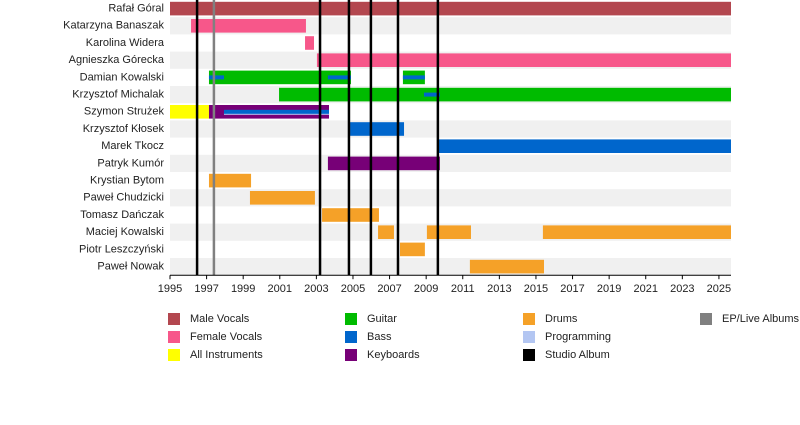 Image resolution: width=800 pixels, height=425 pixels. I want to click on row-label: Katarzyna Banaszak, so click(113, 26).